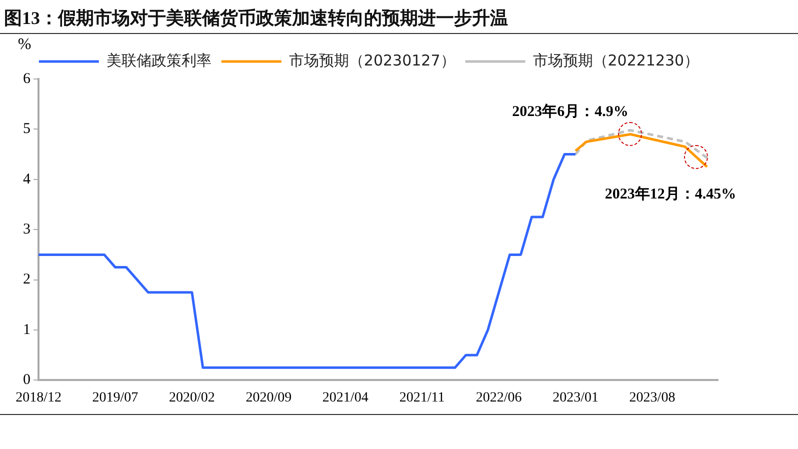  What do you see at coordinates (26, 280) in the screenshot?
I see `y-tick-label: 2` at bounding box center [26, 280].